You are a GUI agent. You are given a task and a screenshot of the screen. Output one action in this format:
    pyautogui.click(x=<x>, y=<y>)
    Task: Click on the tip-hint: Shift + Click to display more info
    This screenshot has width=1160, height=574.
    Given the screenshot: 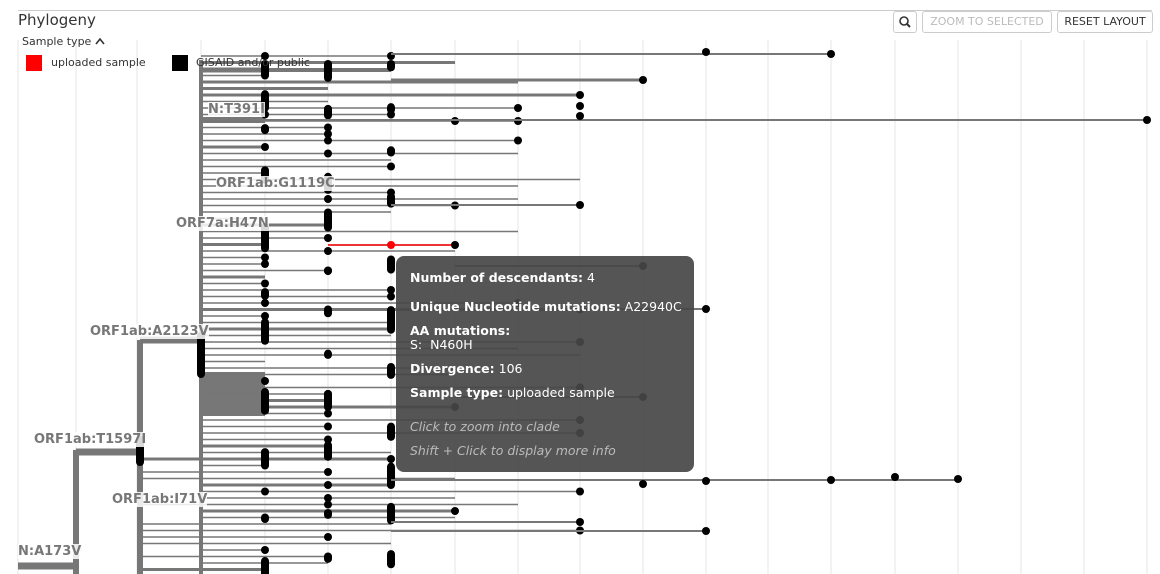 What is the action you would take?
    pyautogui.click(x=513, y=450)
    